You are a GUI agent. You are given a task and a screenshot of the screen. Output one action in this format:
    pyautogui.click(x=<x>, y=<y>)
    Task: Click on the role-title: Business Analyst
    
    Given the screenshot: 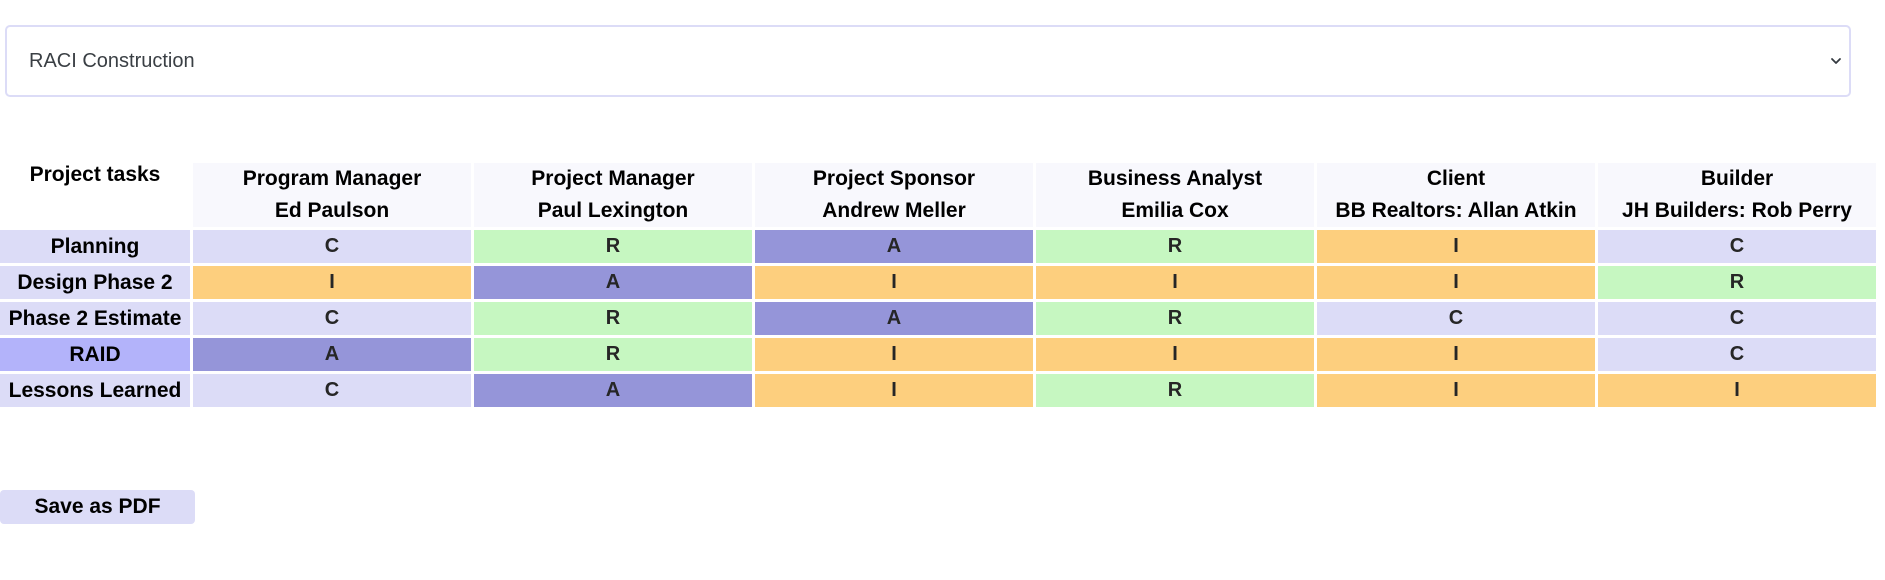 What is the action you would take?
    pyautogui.click(x=1175, y=178)
    